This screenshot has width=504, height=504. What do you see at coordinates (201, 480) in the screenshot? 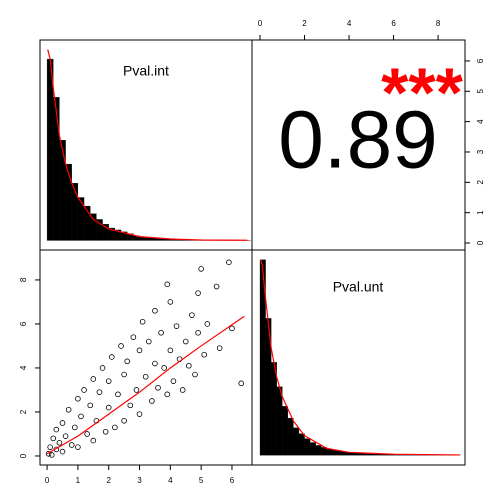
I see `x-tick-label: 5` at bounding box center [201, 480].